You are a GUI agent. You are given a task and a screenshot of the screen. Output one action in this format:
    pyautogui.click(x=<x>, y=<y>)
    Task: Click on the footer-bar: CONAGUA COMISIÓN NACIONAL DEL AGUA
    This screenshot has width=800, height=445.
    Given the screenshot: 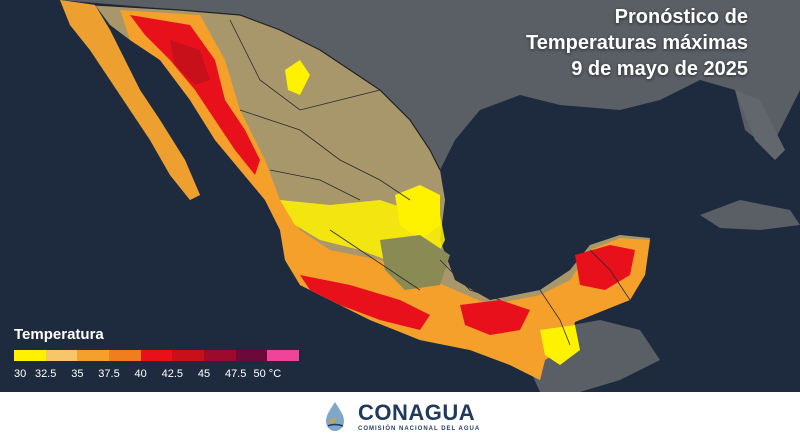 What is the action you would take?
    pyautogui.click(x=400, y=418)
    